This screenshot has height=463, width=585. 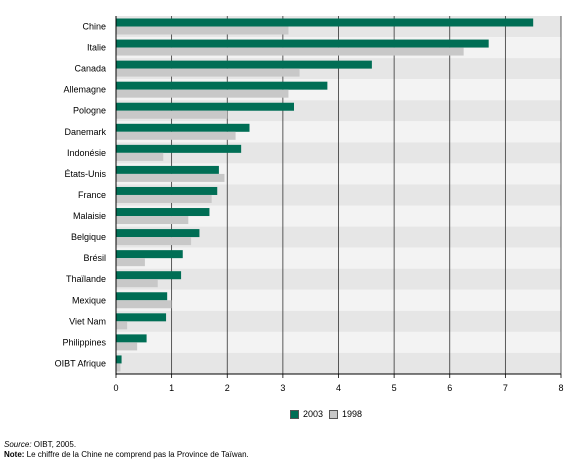 What do you see at coordinates (87, 321) in the screenshot?
I see `category-label: Viet Nam` at bounding box center [87, 321].